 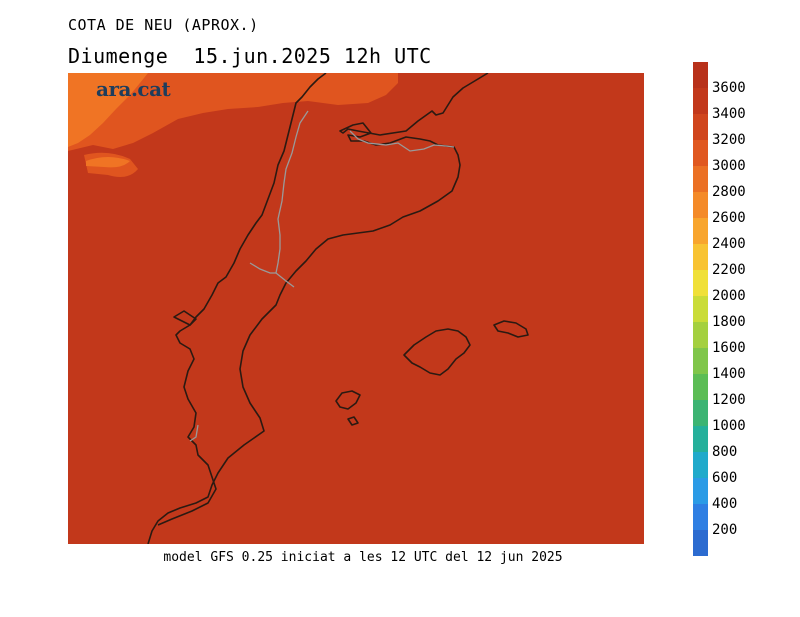 I want to click on colorbar-tick-label: 2800, so click(x=729, y=192).